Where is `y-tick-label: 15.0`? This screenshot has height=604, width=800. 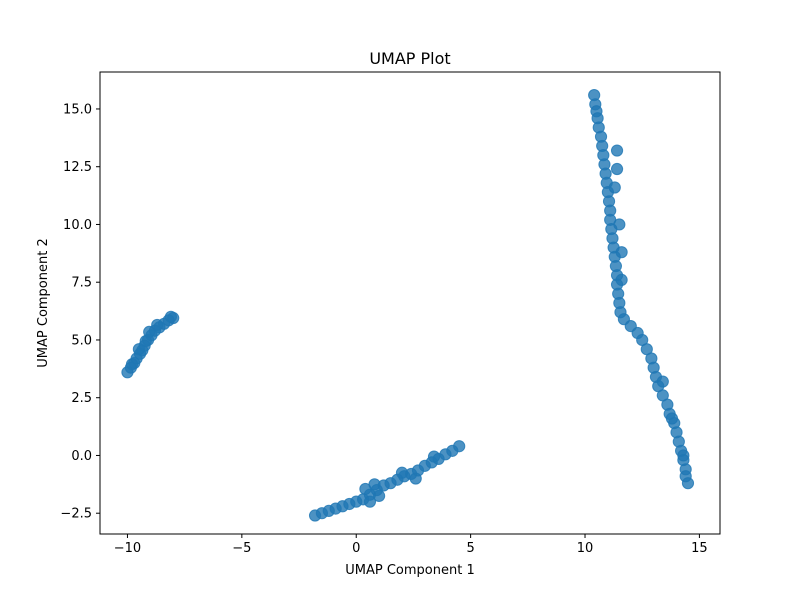
y-tick-label: 15.0 is located at coordinates (77, 109).